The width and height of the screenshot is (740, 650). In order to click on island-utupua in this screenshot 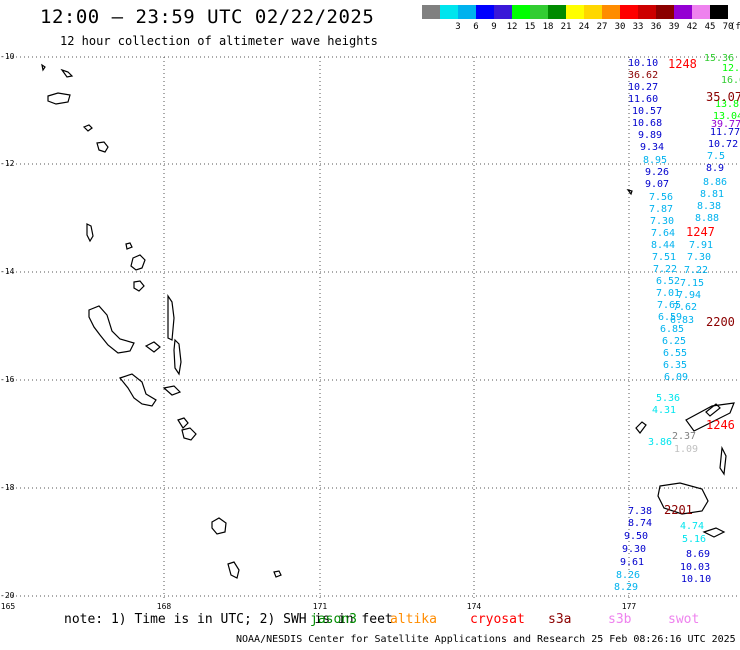, I will do `click(102, 147)`.